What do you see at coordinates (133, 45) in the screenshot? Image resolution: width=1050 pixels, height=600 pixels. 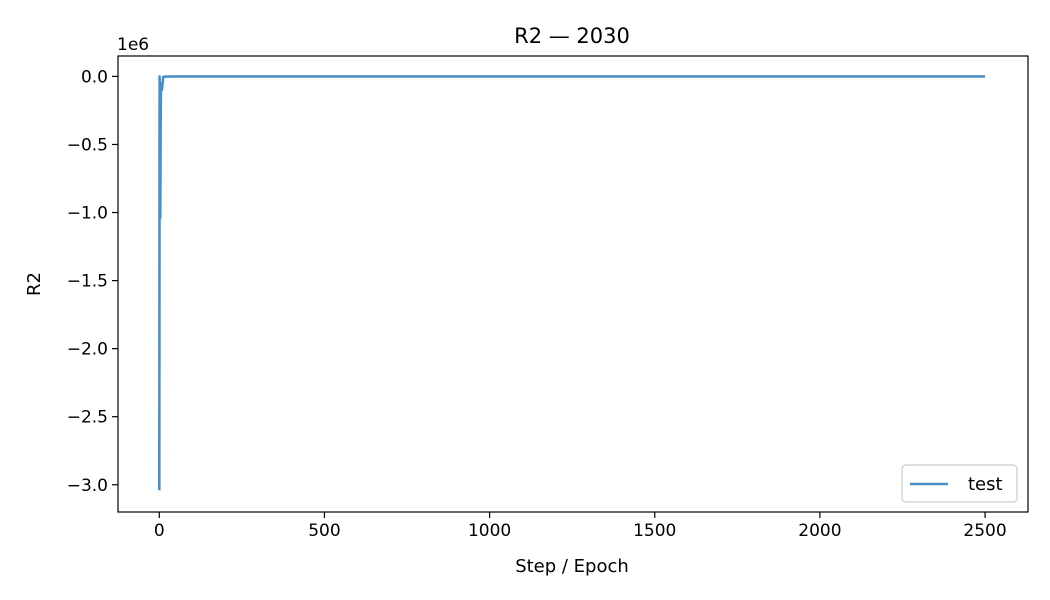 I see `y-axis-offset-label: 1e6` at bounding box center [133, 45].